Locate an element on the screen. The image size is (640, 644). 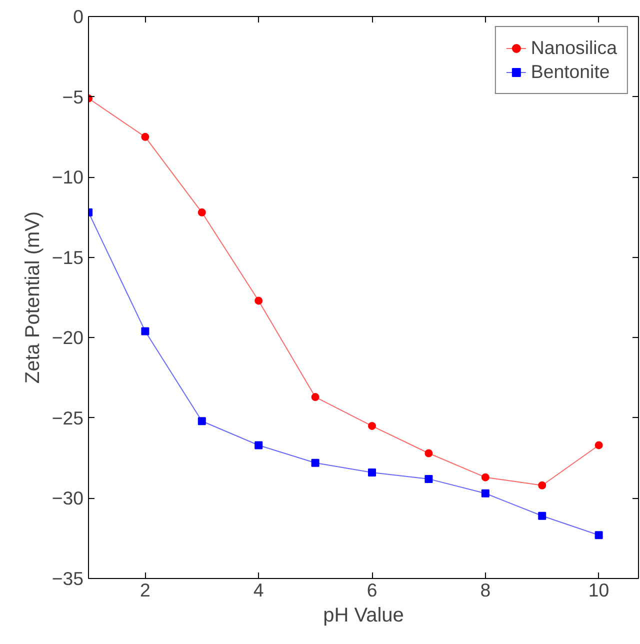
x-axis-title: pH Value is located at coordinates (363, 615).